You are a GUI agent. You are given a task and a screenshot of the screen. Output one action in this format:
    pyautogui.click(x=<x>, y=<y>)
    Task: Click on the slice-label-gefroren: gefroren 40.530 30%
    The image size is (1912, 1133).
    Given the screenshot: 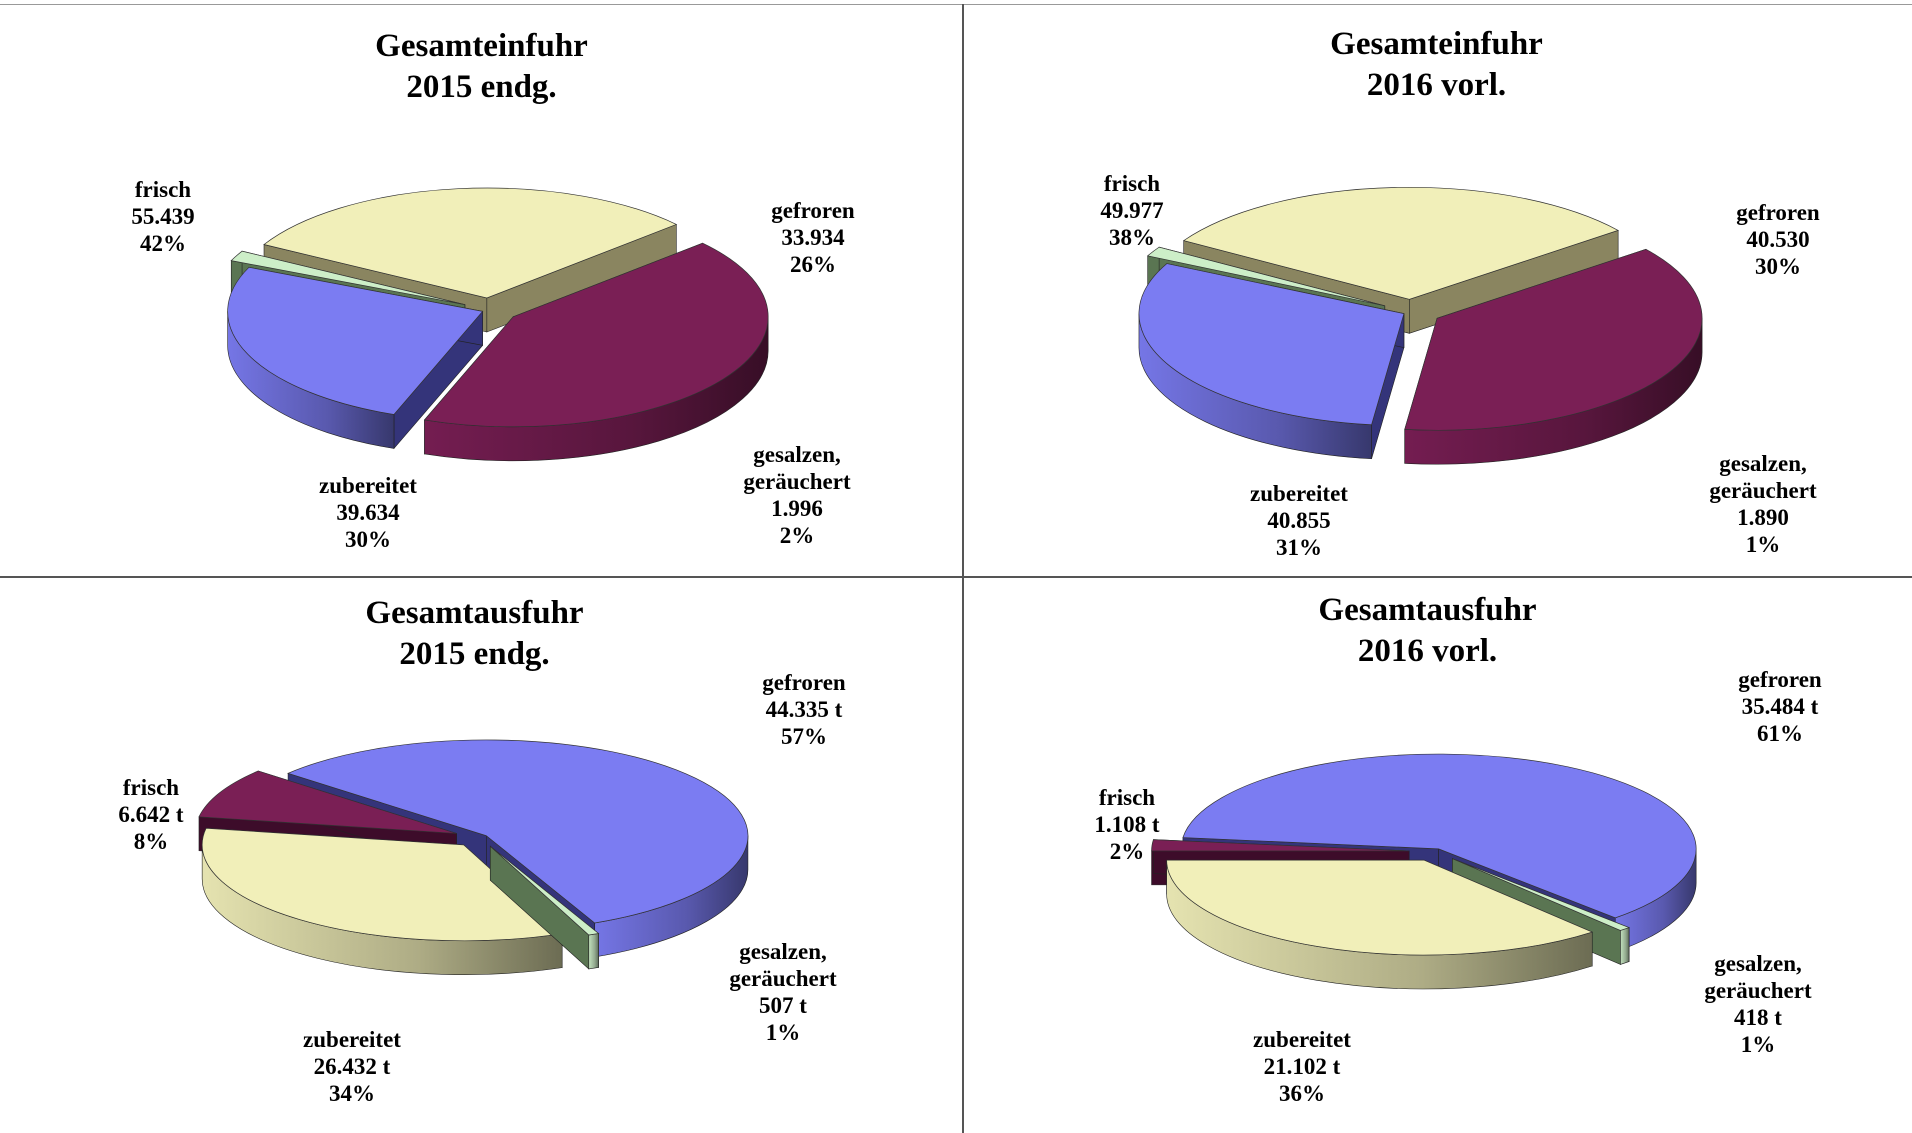 What is the action you would take?
    pyautogui.click(x=1777, y=239)
    